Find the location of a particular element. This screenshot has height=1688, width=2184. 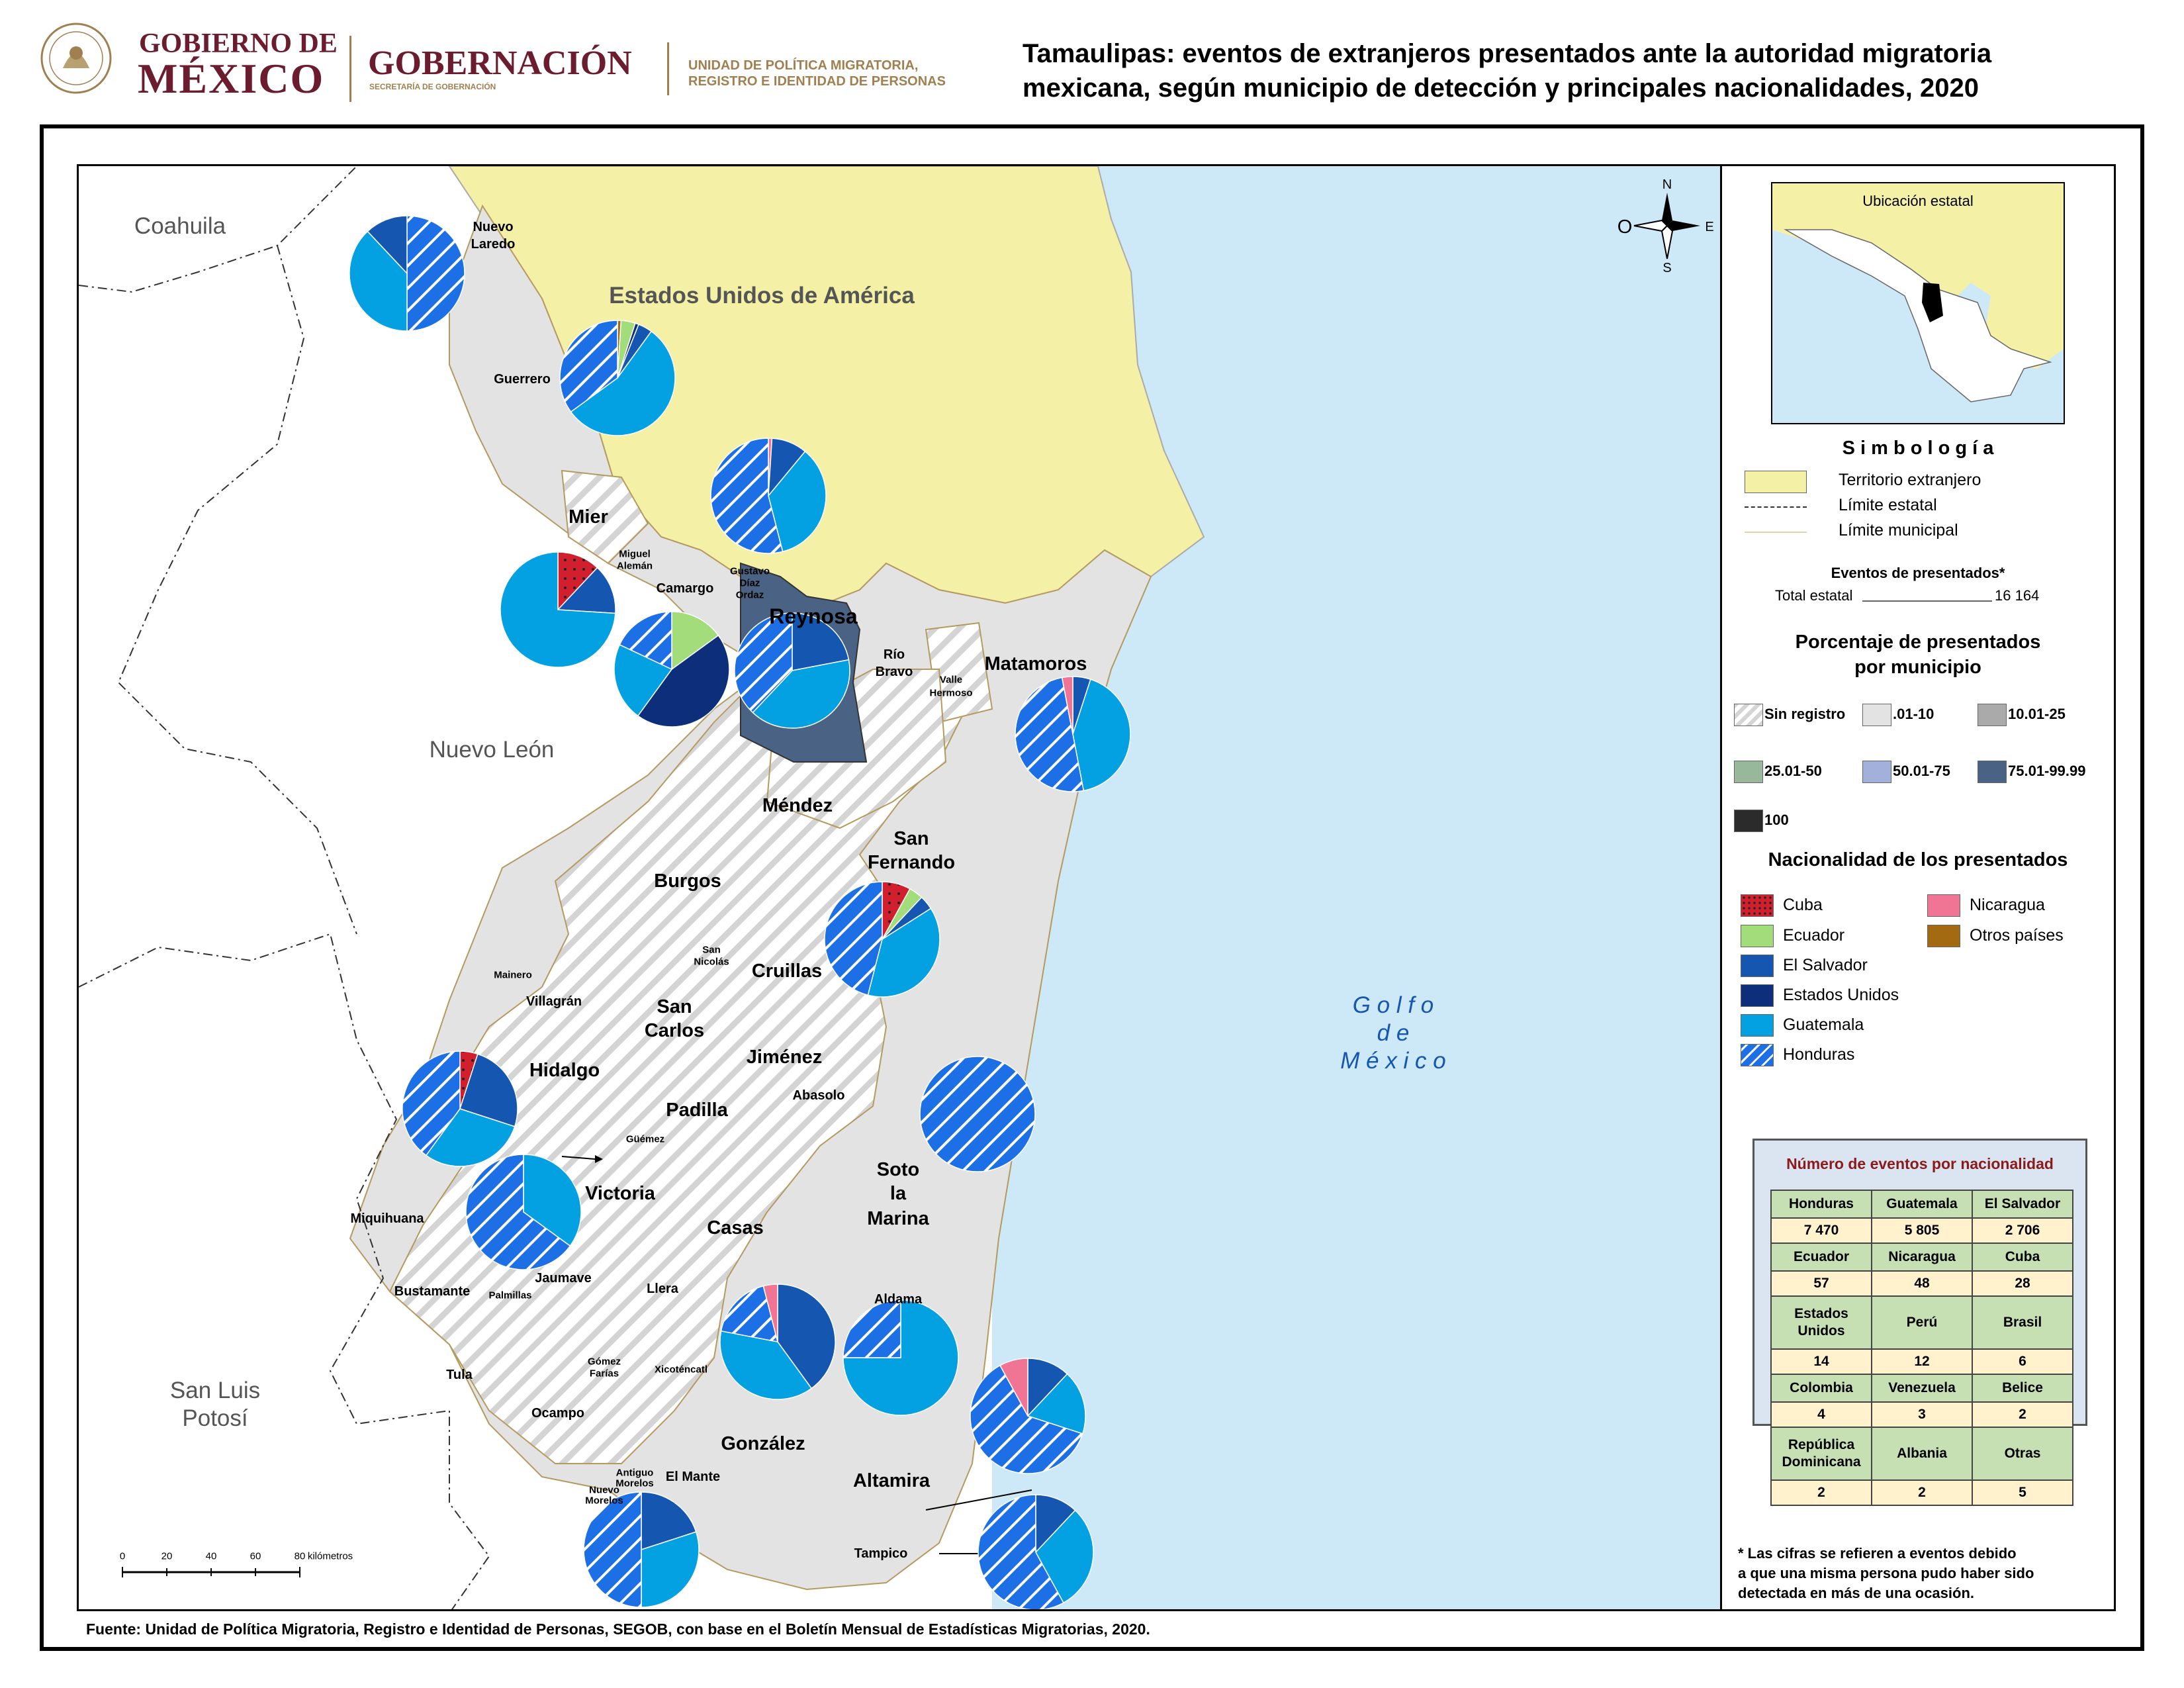

gob-line1: GOBIERNO DE is located at coordinates (239, 43).